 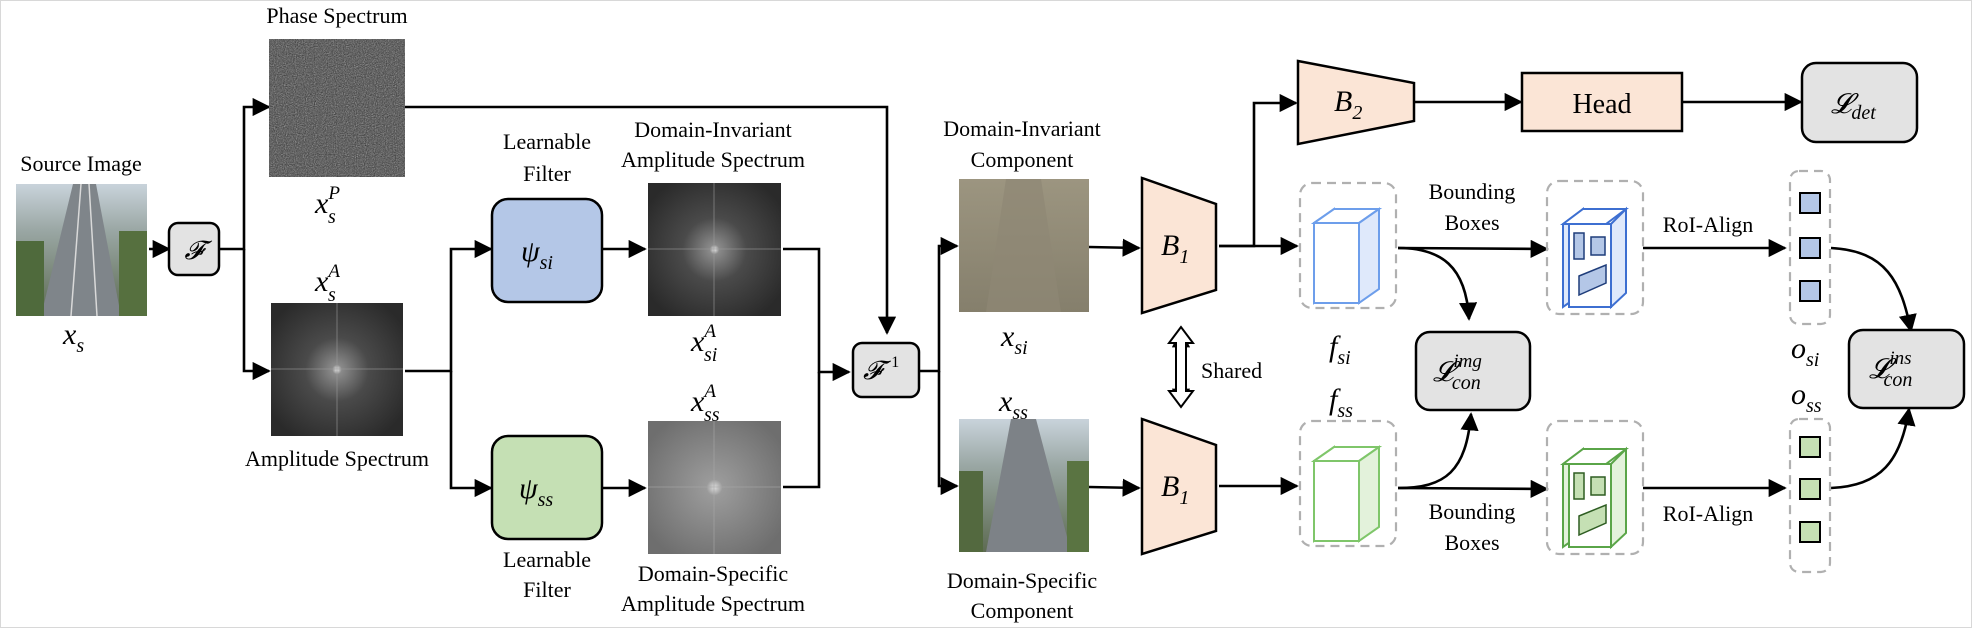 What do you see at coordinates (1805, 351) in the screenshot?
I see `osi-label: osi` at bounding box center [1805, 351].